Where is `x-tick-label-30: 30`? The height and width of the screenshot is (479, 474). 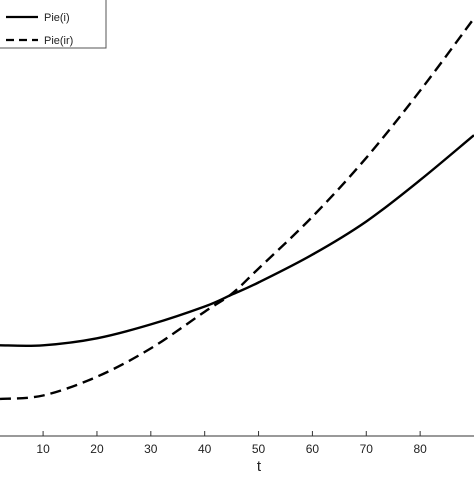 x-tick-label-30: 30 is located at coordinates (151, 449).